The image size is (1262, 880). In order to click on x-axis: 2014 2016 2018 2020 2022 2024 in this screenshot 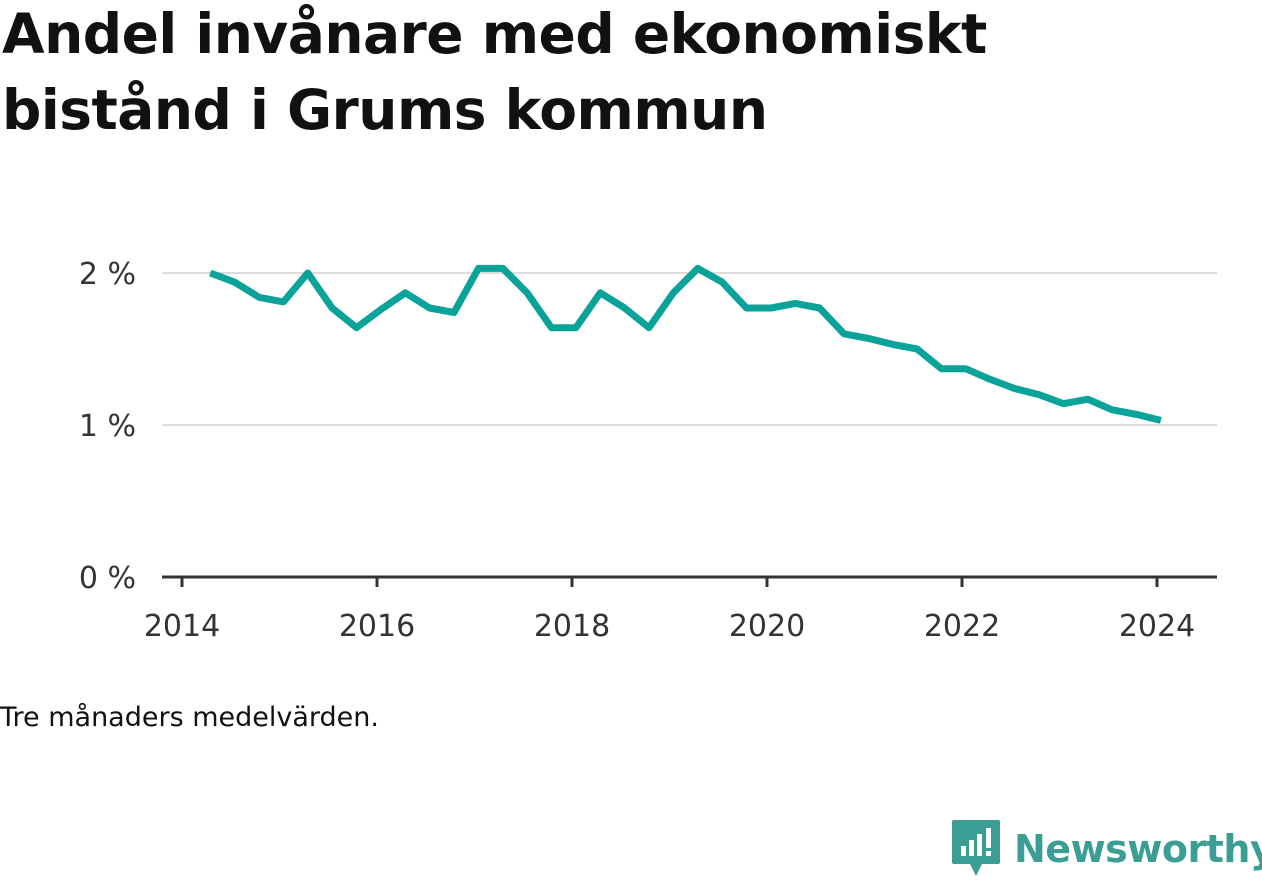, I will do `click(680, 609)`.